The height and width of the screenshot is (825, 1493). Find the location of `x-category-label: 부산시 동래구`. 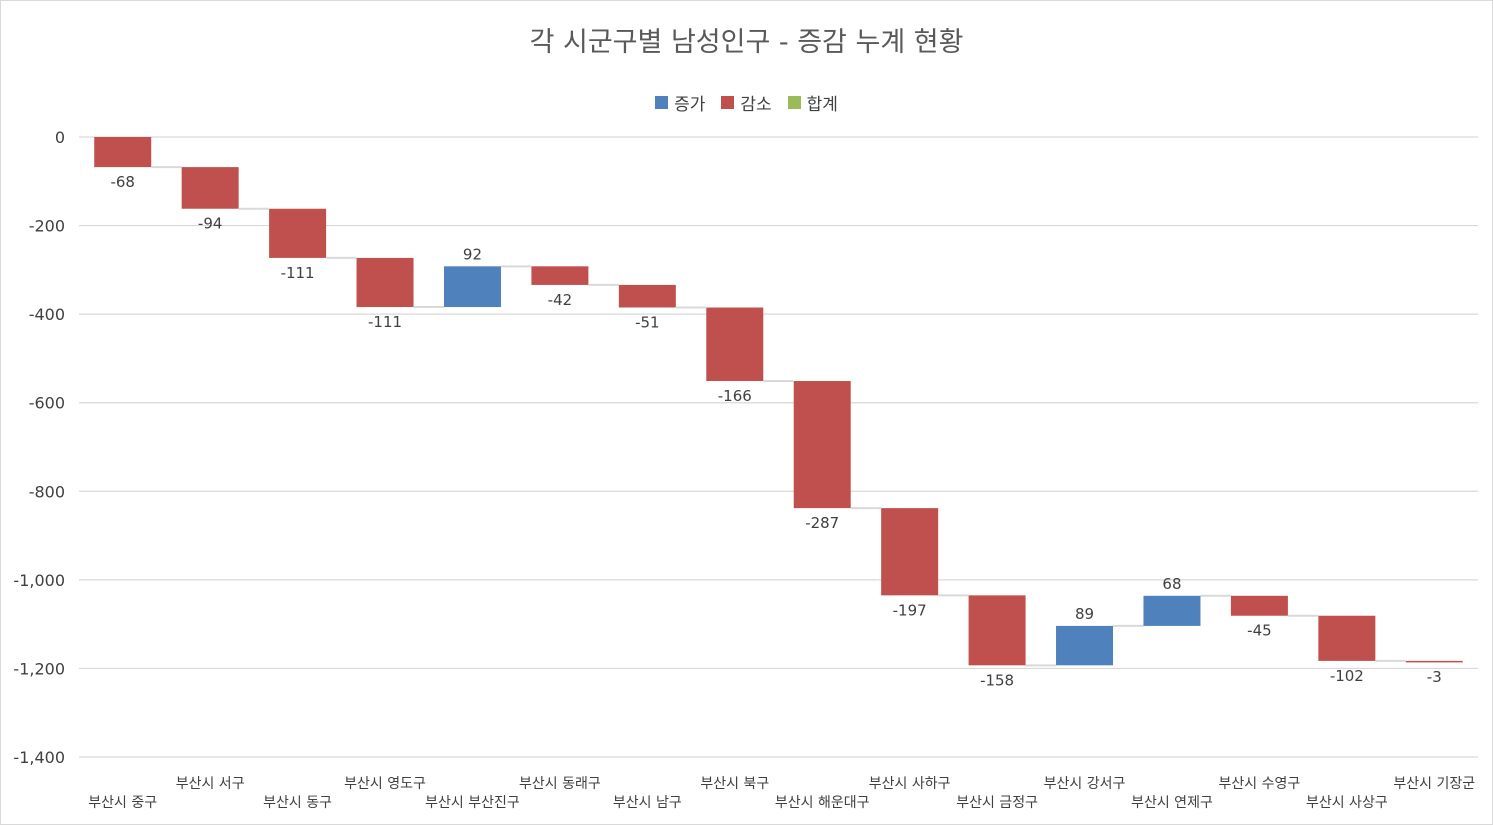

x-category-label: 부산시 동래구 is located at coordinates (560, 784).